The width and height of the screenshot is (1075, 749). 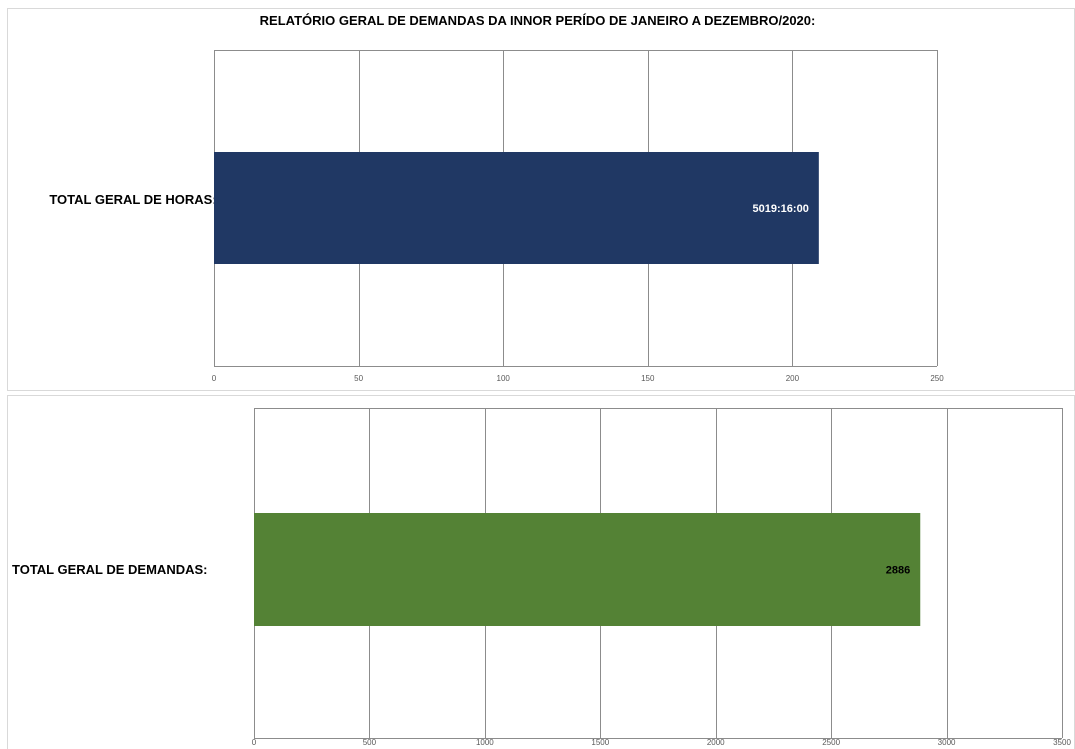 What do you see at coordinates (898, 571) in the screenshot?
I see `demands-data-label: 2886` at bounding box center [898, 571].